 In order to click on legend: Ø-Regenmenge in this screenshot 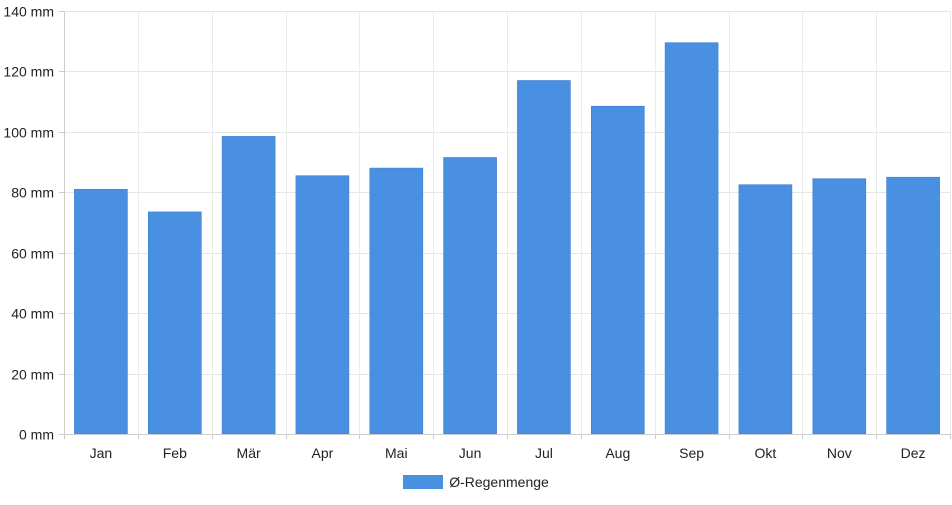, I will do `click(476, 482)`.